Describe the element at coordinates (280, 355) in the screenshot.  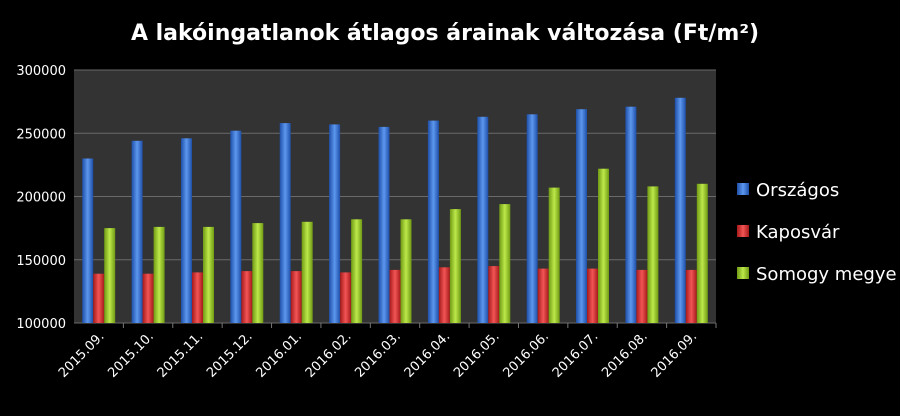
I see `x-tick-label: 2016.01.` at that location.